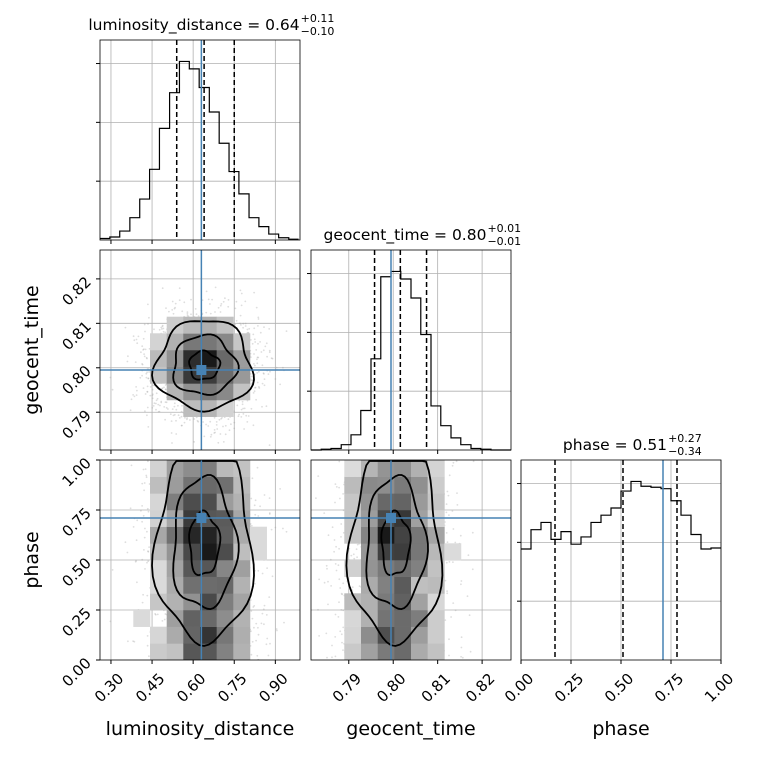  I want to click on diag-panel-luminosity_distance, so click(198, 141).